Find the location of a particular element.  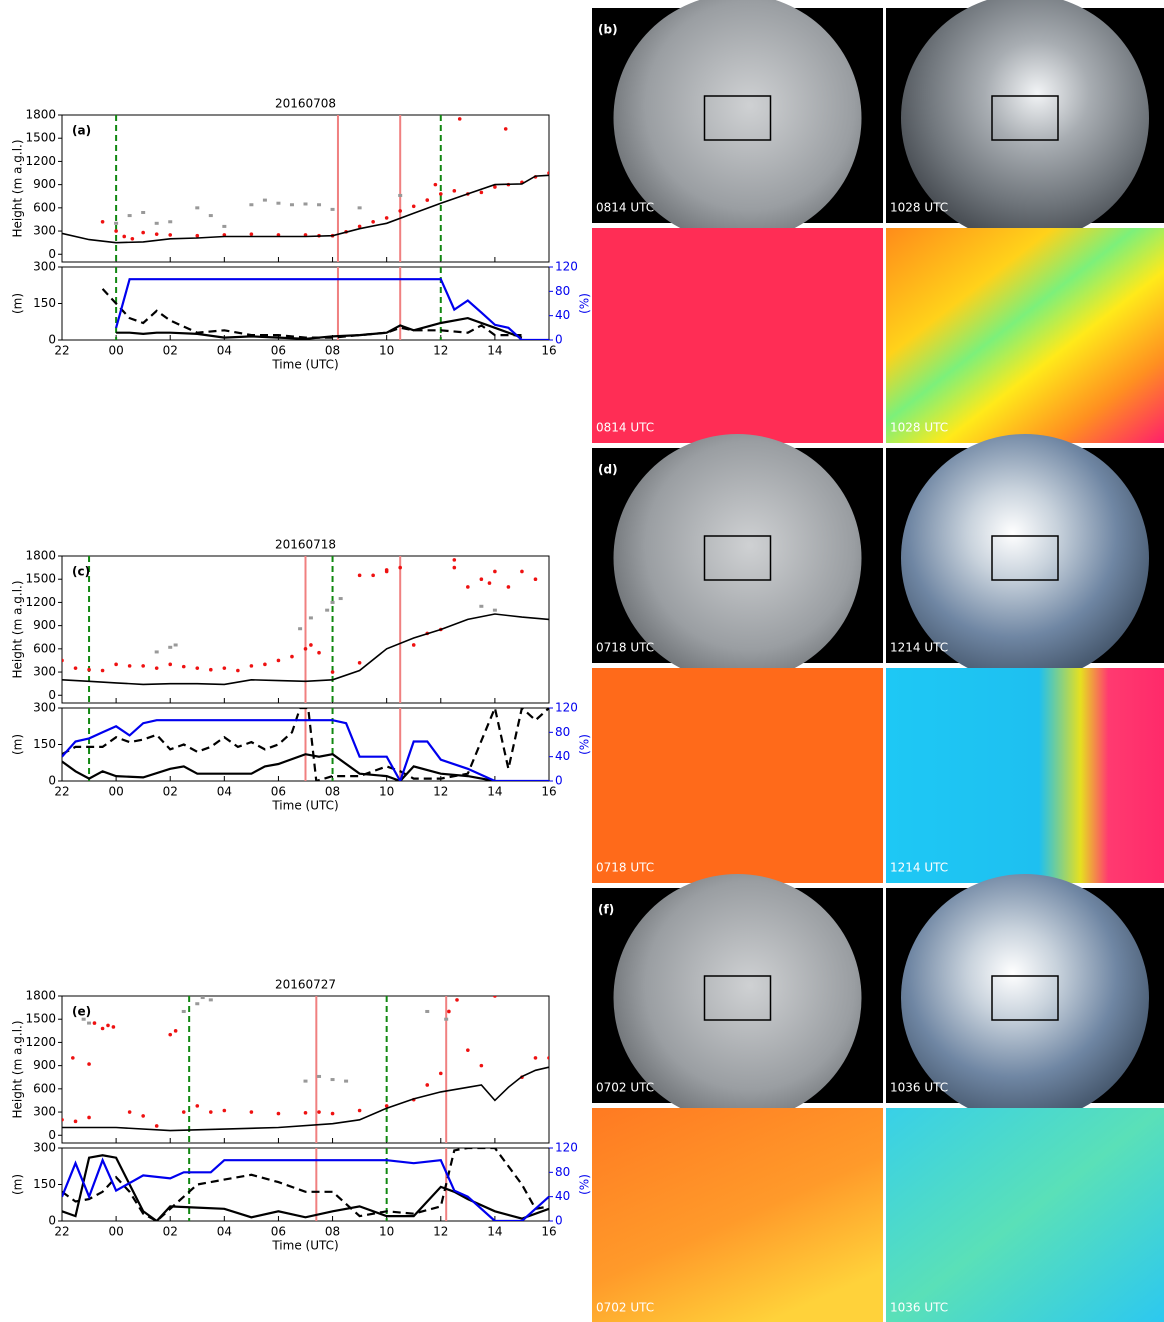

plot-frame is located at coordinates (305, 1069).